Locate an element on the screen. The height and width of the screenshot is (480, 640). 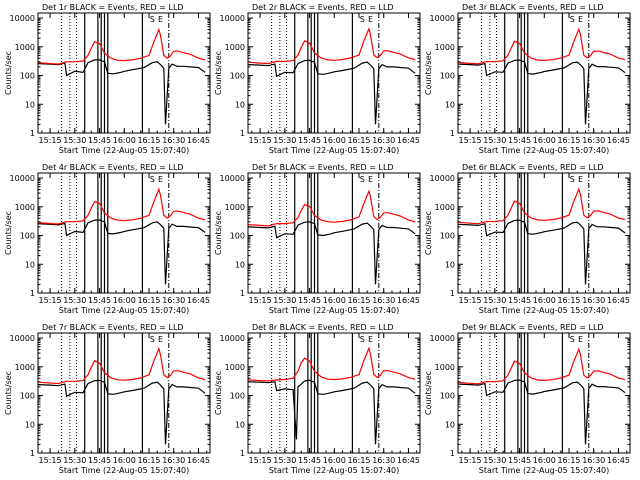
panel-title: Det 6r BLACK = Events, RED = LLD is located at coordinates (533, 167).